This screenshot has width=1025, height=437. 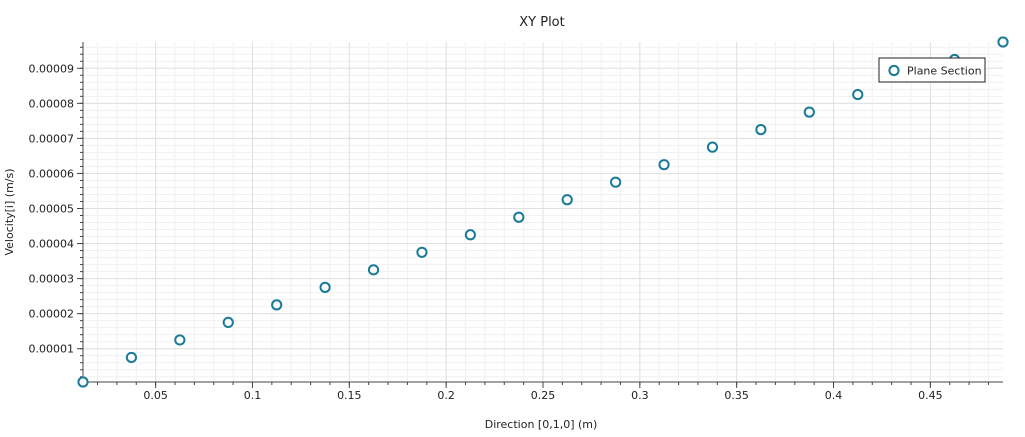 What do you see at coordinates (640, 395) in the screenshot?
I see `x-tick-label: 0.3` at bounding box center [640, 395].